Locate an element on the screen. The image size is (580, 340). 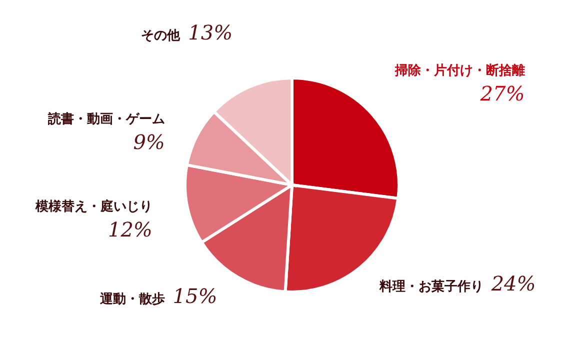
slice-label: その他 is located at coordinates (161, 36).